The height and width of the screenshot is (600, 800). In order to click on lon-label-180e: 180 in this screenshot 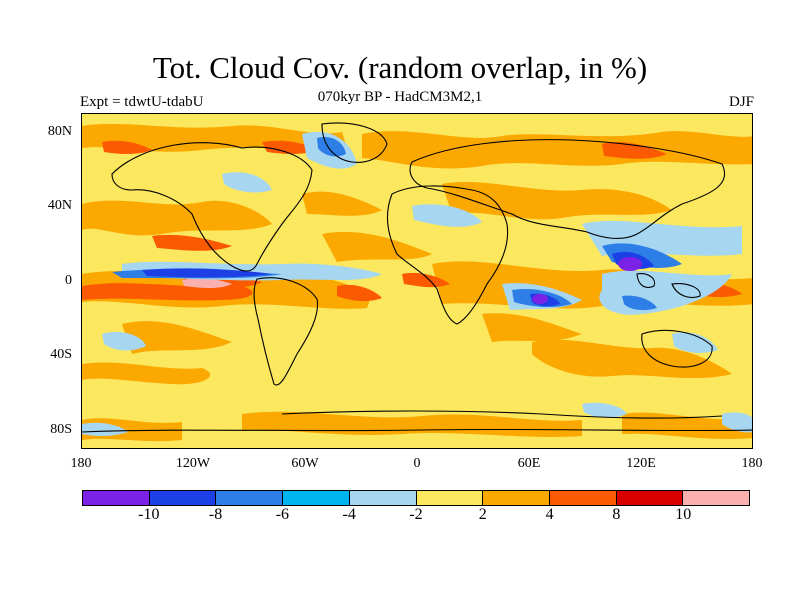, I will do `click(752, 463)`.